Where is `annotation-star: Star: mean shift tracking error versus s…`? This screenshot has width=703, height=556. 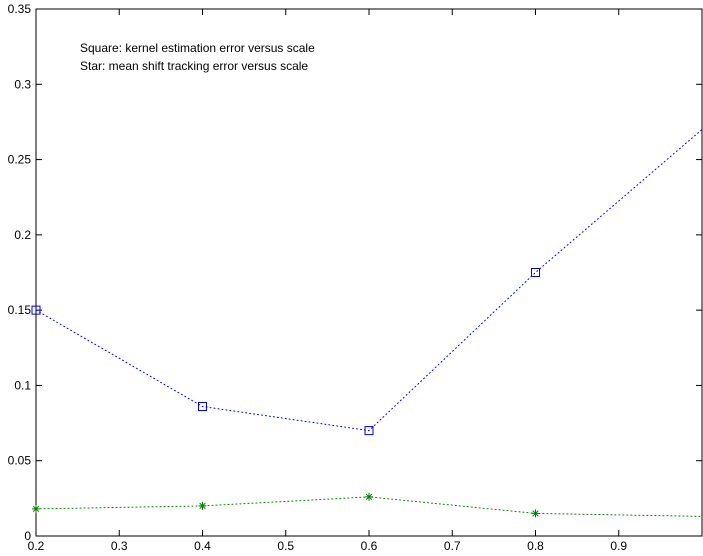
annotation-star: Star: mean shift tracking error versus s… is located at coordinates (194, 66).